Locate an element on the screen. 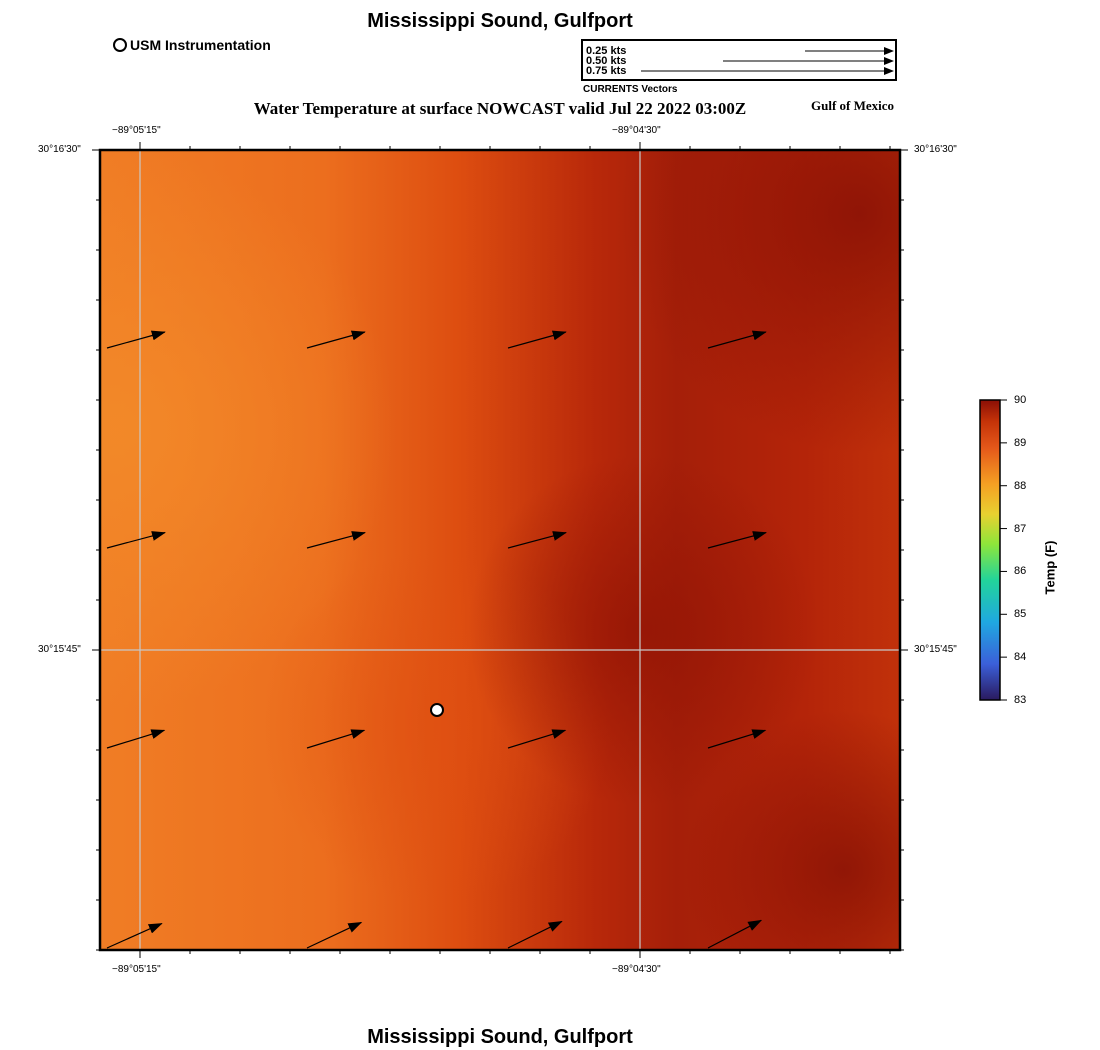 Image resolution: width=1100 pixels, height=1050 pixels. colorbar-title: Temp (F) is located at coordinates (1050, 567).